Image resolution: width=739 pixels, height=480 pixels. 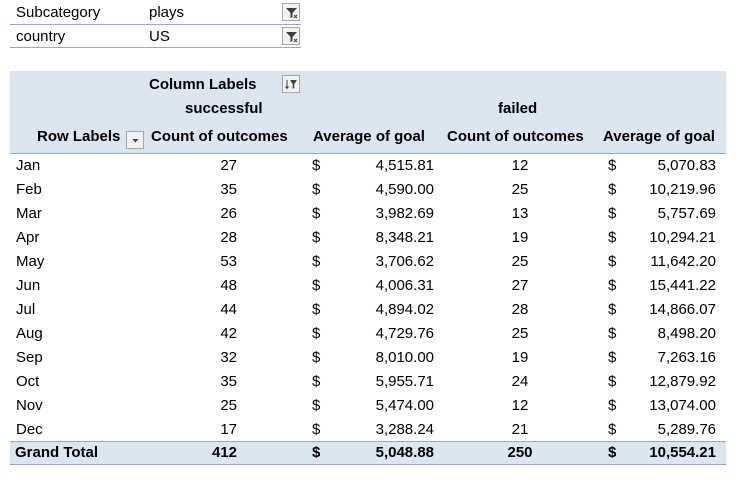 What do you see at coordinates (368, 214) in the screenshot?
I see `table-row: Mar 26 $3,982.69 13 $5,757.69` at bounding box center [368, 214].